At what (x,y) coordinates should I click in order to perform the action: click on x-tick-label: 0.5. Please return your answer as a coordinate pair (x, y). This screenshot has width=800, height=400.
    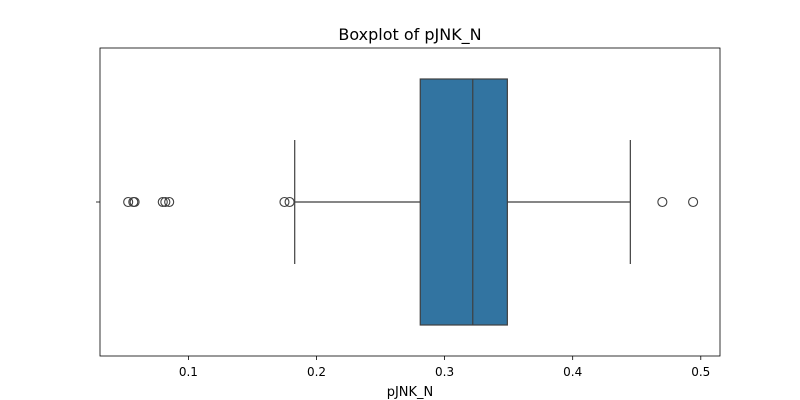
    Looking at the image, I should click on (700, 372).